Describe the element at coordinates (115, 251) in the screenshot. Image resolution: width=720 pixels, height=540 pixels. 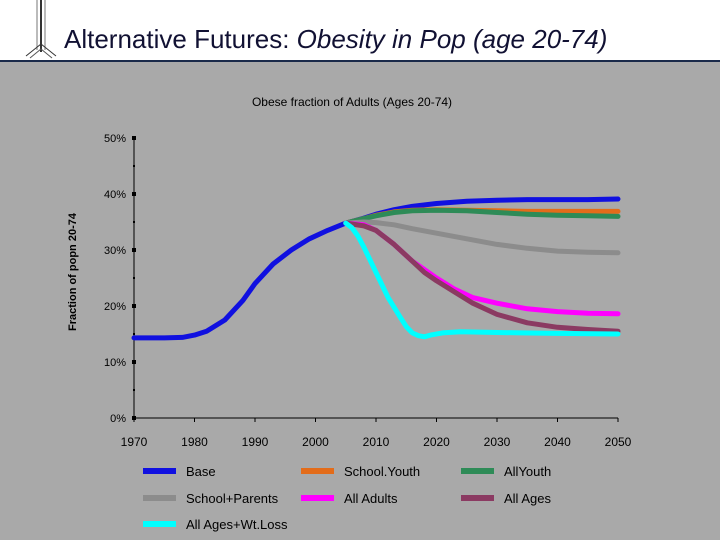
I see `y-tick-label: 30%` at that location.